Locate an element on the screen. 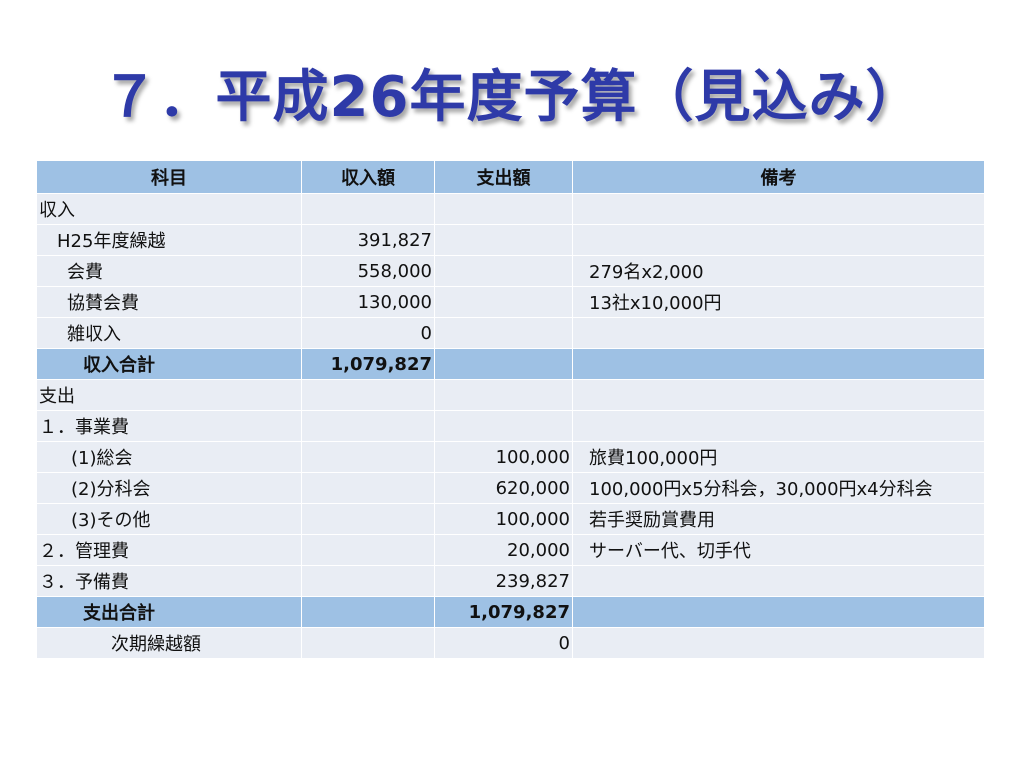  row-item: 収入 is located at coordinates (169, 209).